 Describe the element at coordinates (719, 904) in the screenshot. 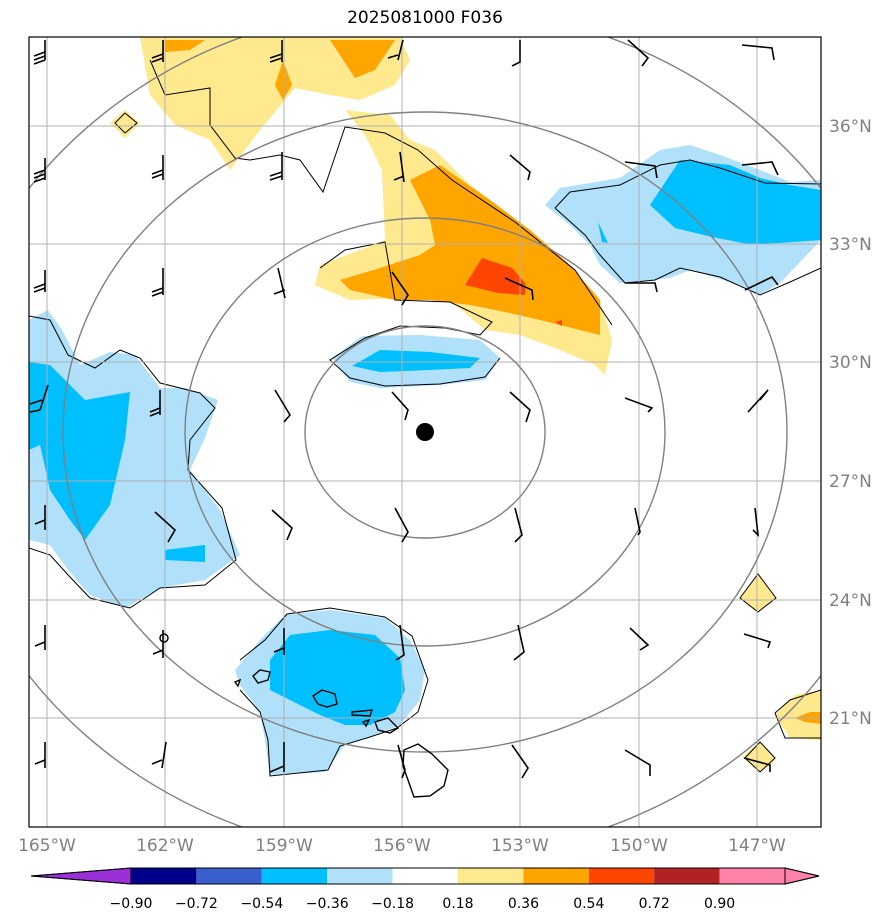

I see `colorbar-label: 0.90` at that location.